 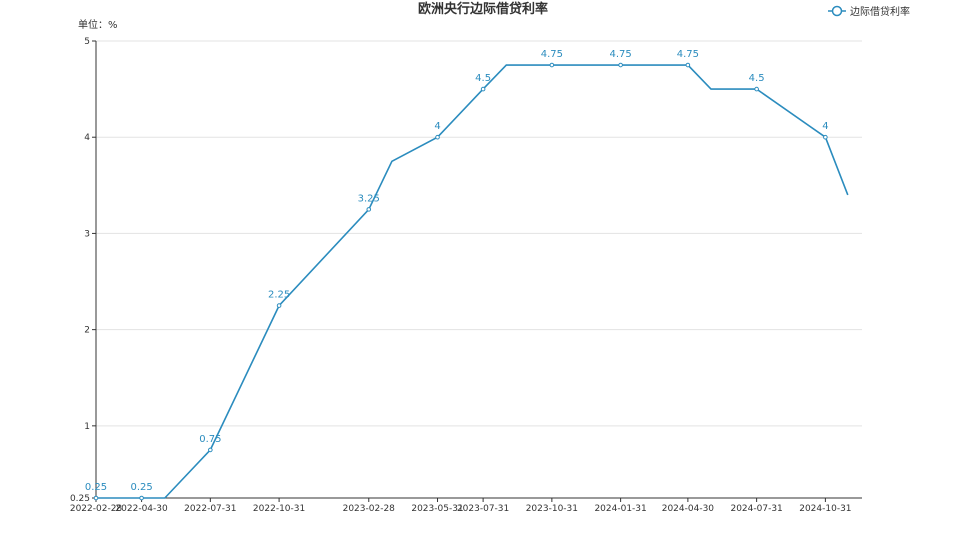 I want to click on y-tick-label: 0.25, so click(x=80, y=499).